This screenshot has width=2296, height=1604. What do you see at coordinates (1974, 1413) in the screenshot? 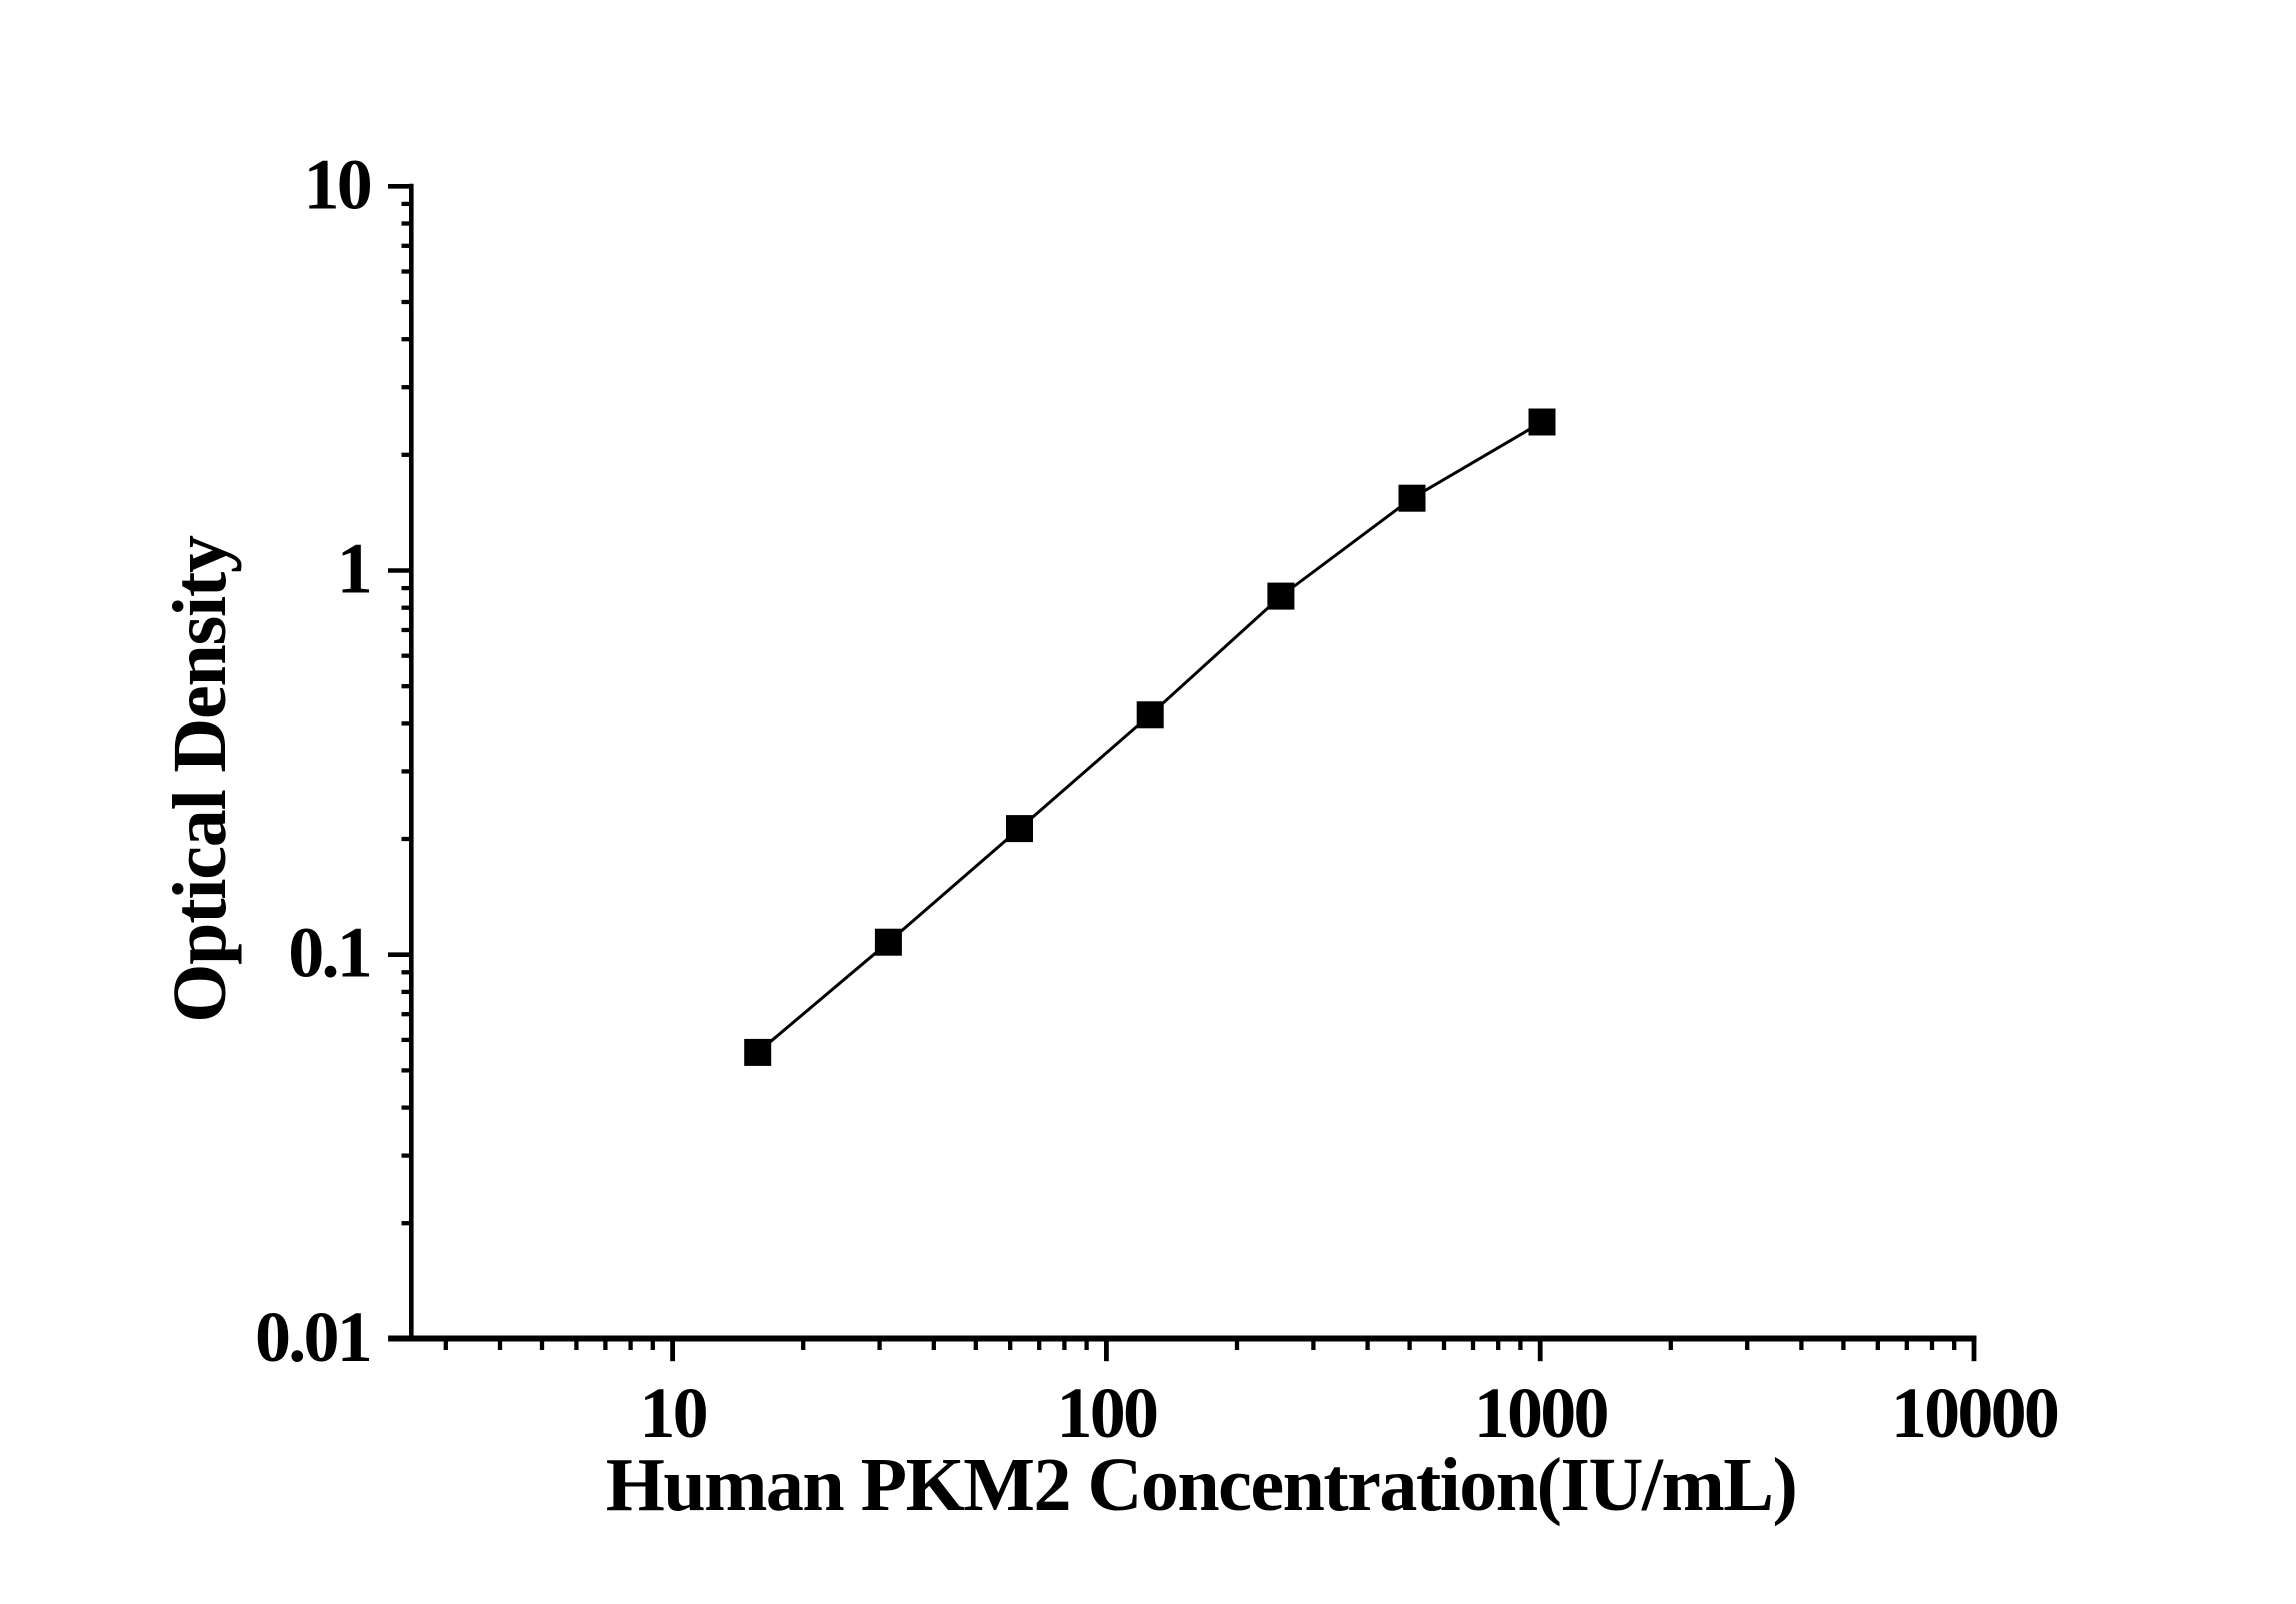
I see `svg-text: 10000` at bounding box center [1974, 1413].